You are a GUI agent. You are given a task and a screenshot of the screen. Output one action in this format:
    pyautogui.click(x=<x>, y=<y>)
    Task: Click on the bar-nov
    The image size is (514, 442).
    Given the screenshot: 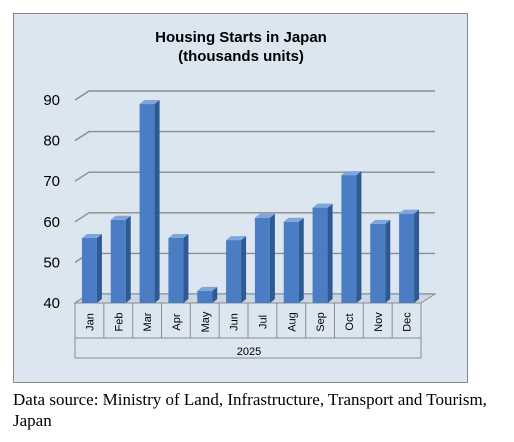 What is the action you would take?
    pyautogui.click(x=380, y=261)
    